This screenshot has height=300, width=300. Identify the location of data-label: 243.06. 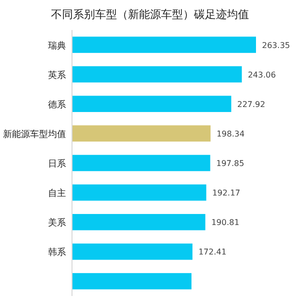
(262, 75).